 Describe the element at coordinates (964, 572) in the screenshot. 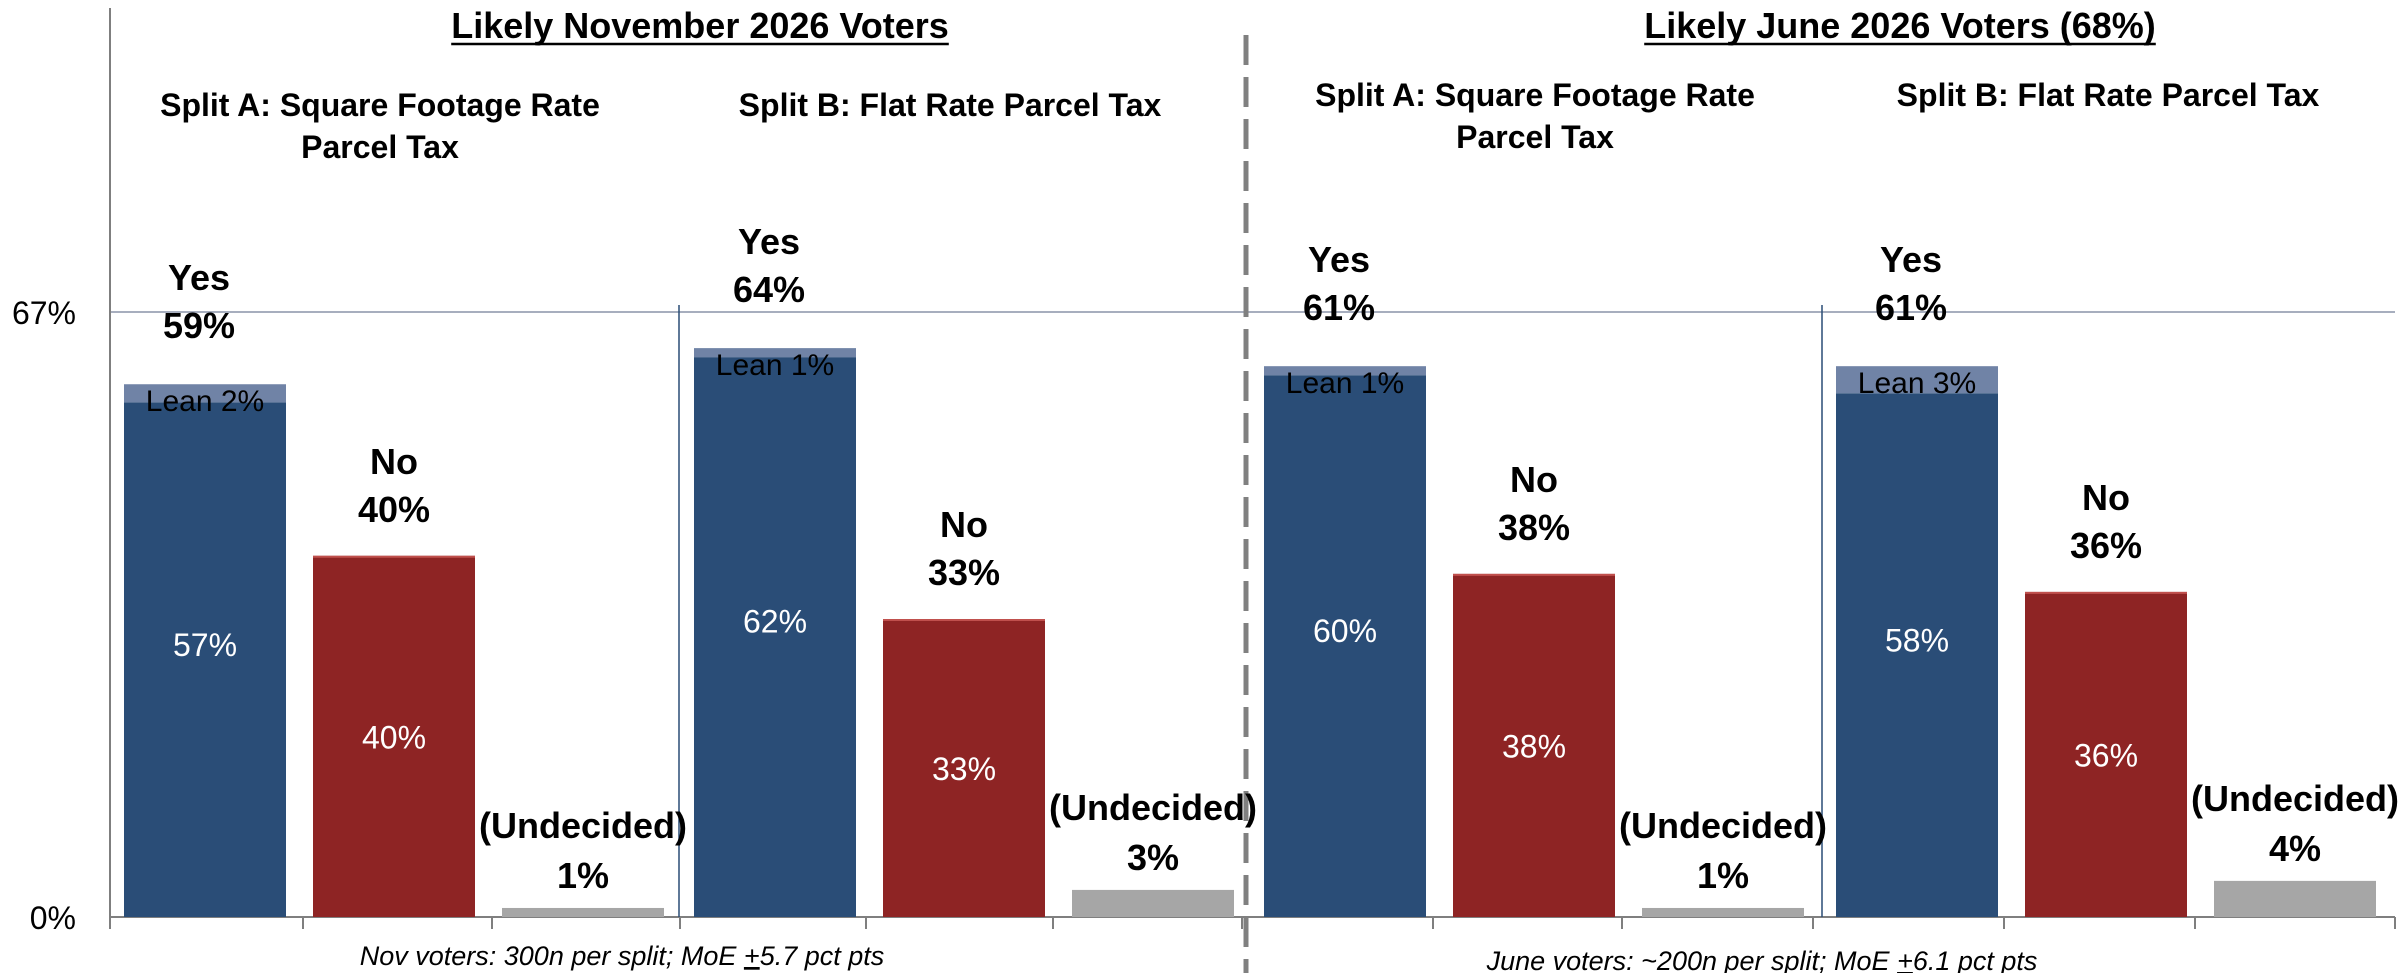

I see `no-total-label: 33%` at that location.